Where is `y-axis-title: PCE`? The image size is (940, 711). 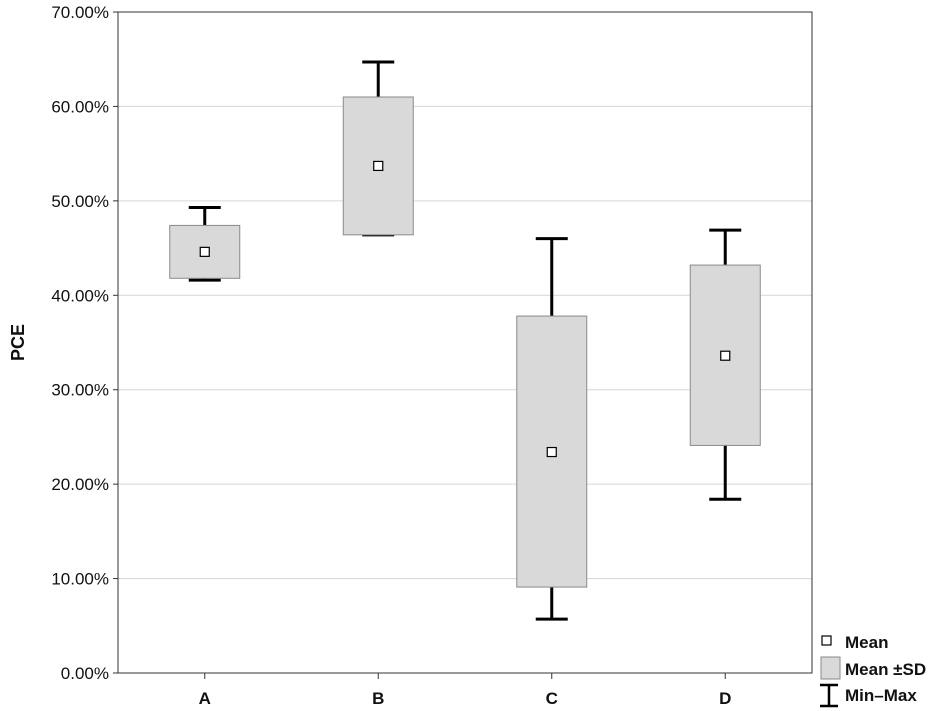
y-axis-title: PCE is located at coordinates (18, 342).